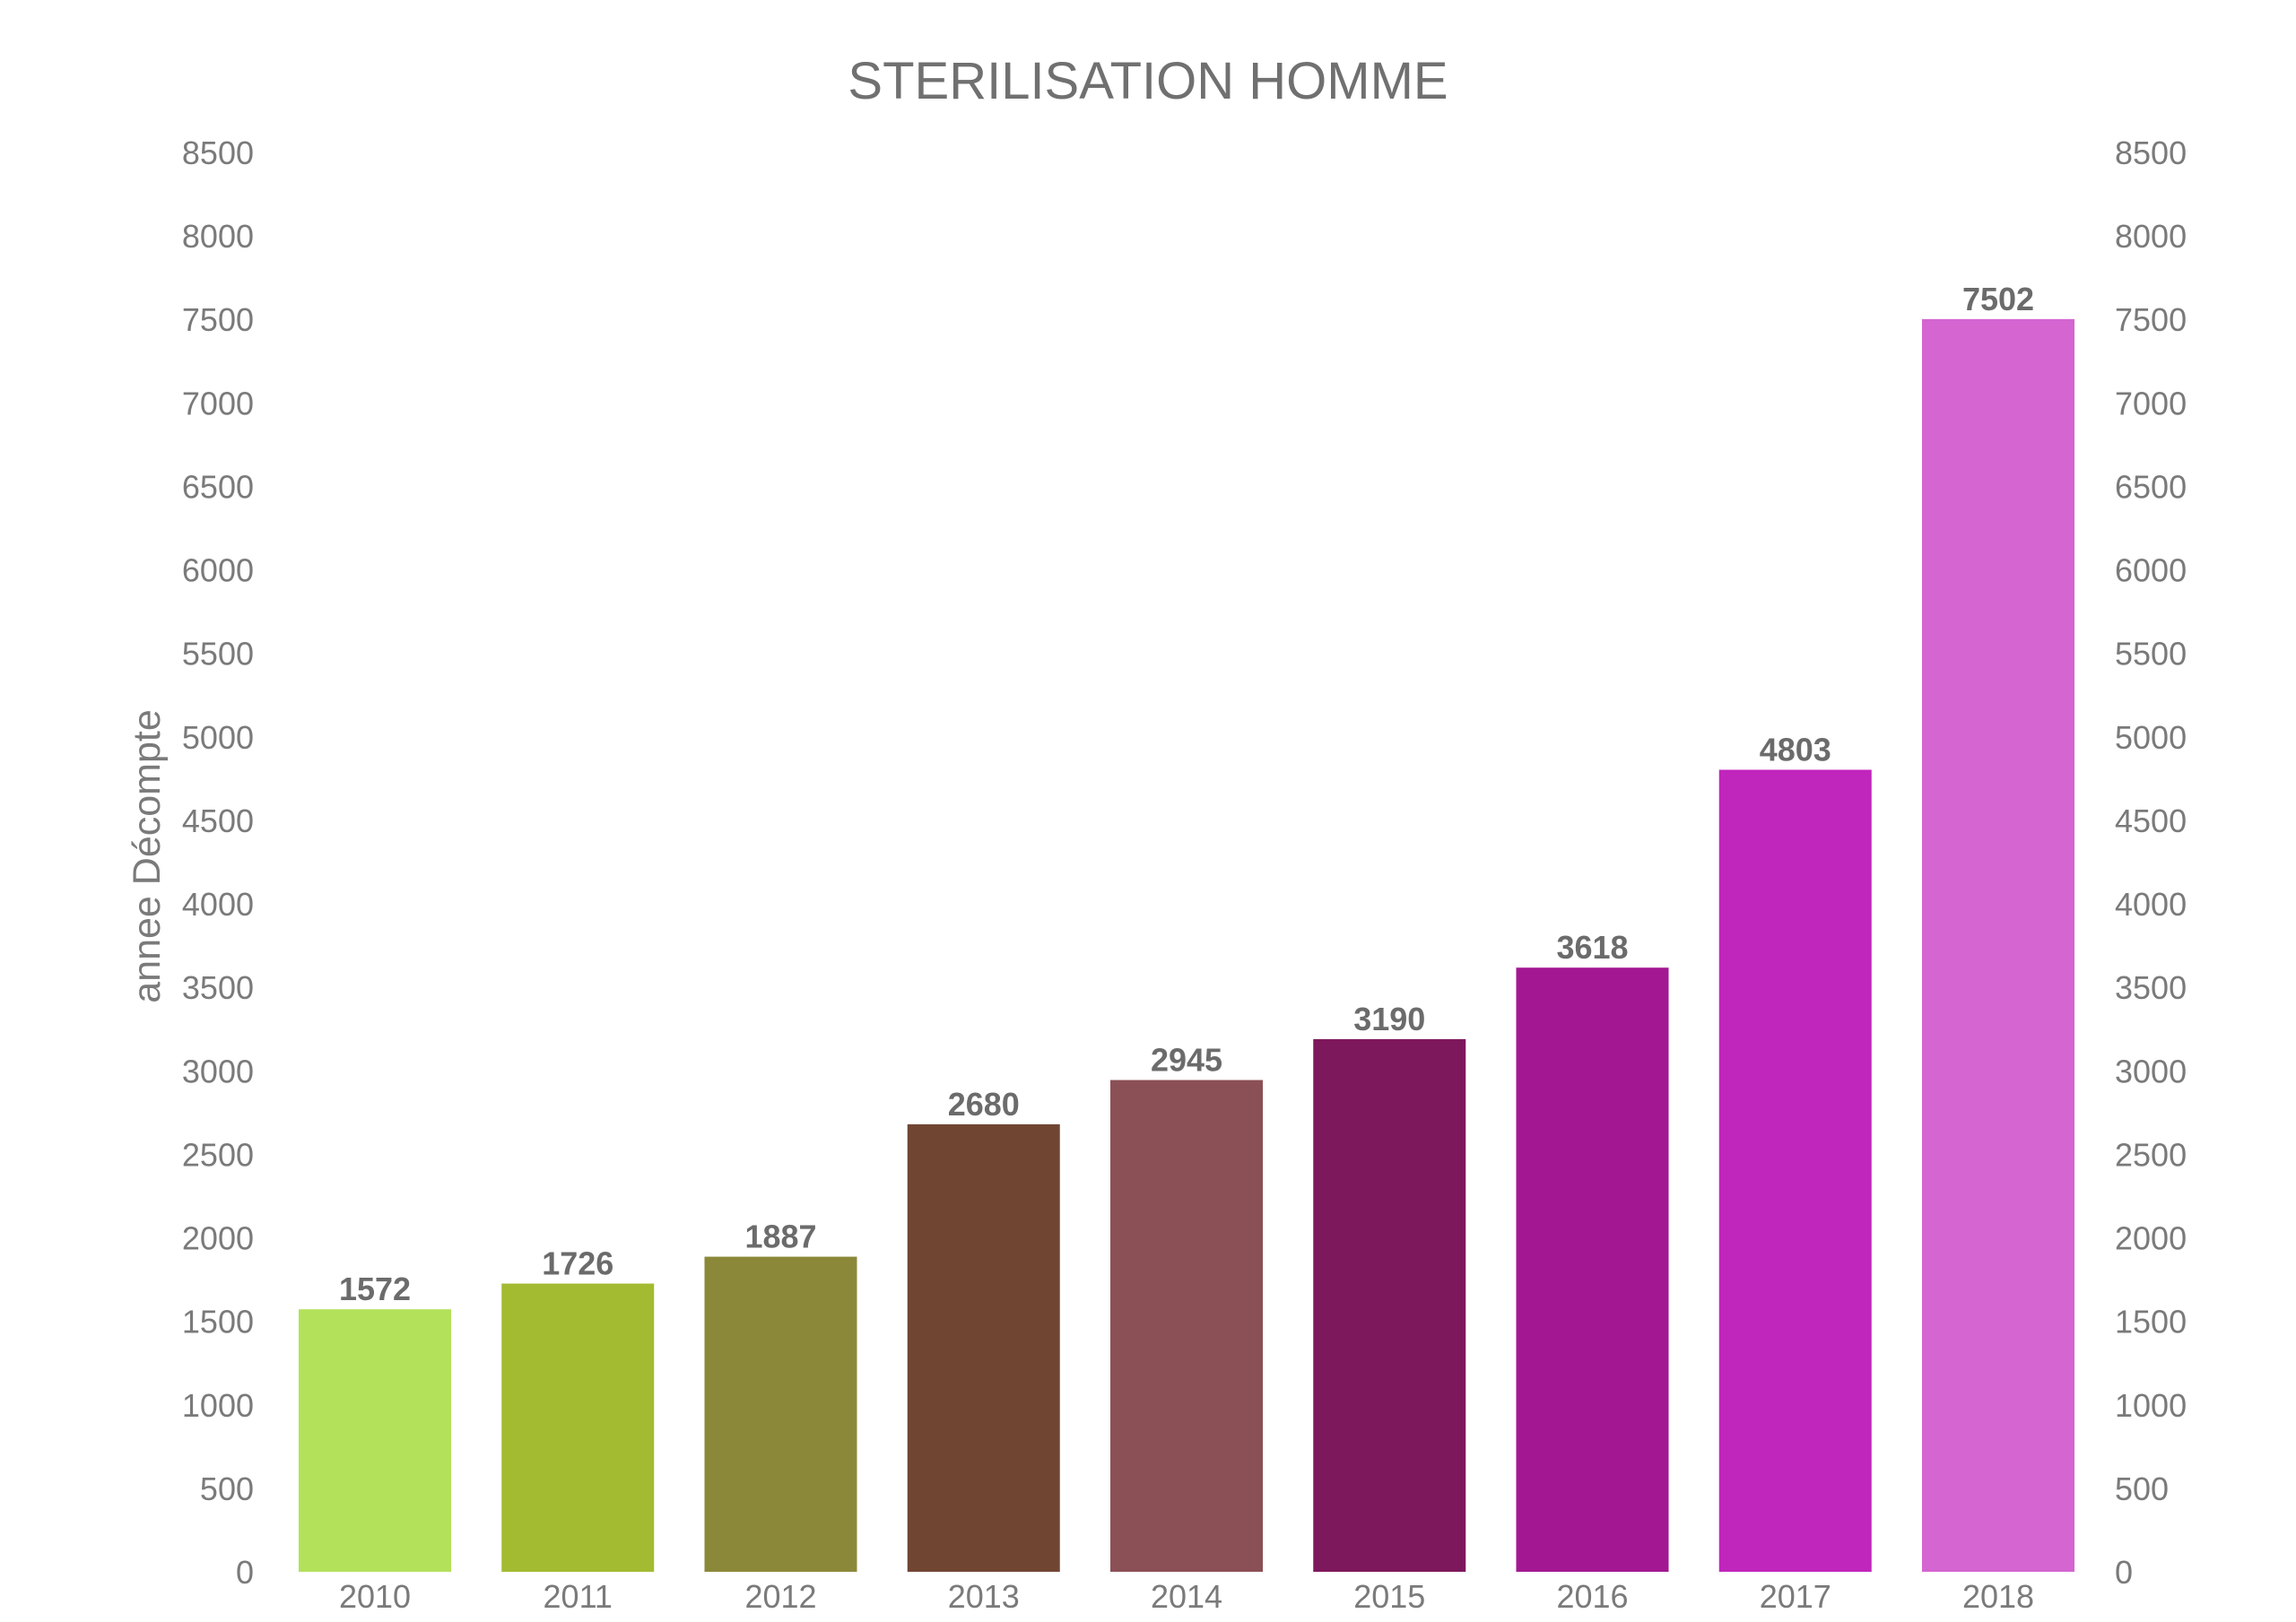 This screenshot has height=1622, width=2296. I want to click on y-tick-label-left: 7500, so click(218, 319).